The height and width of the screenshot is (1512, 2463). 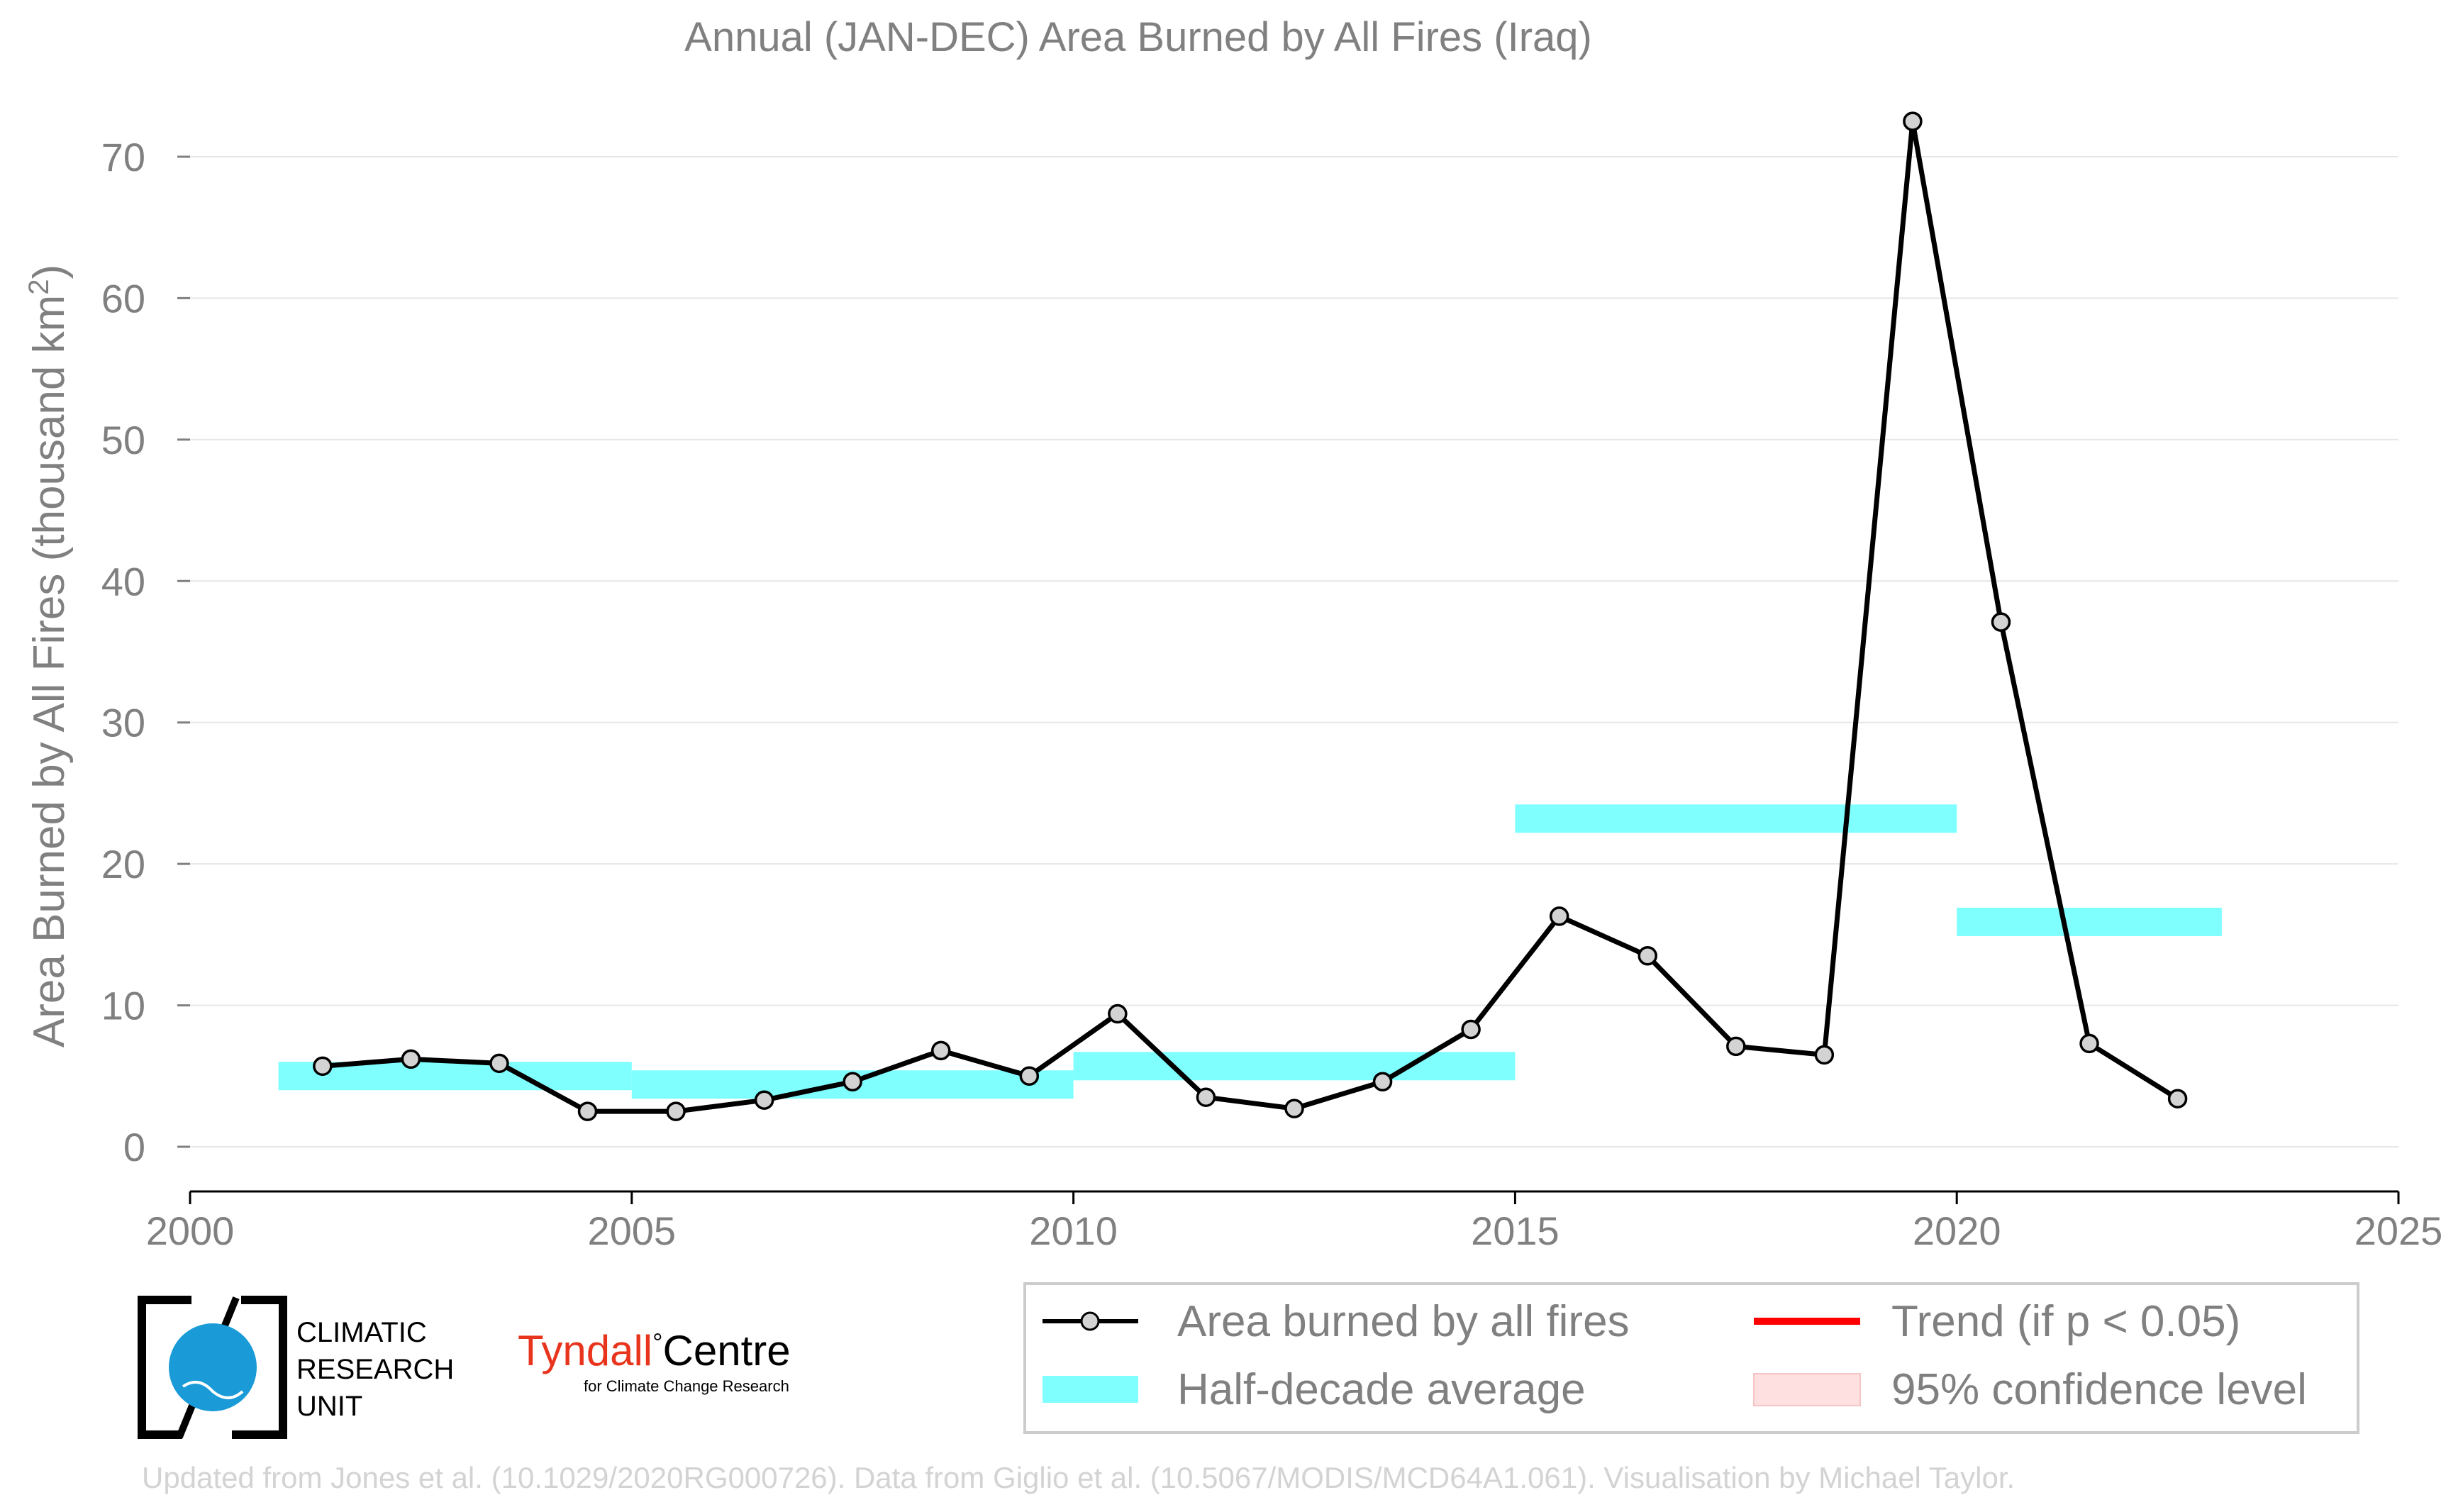 I want to click on legend-swatch-half-decade, so click(x=1091, y=1389).